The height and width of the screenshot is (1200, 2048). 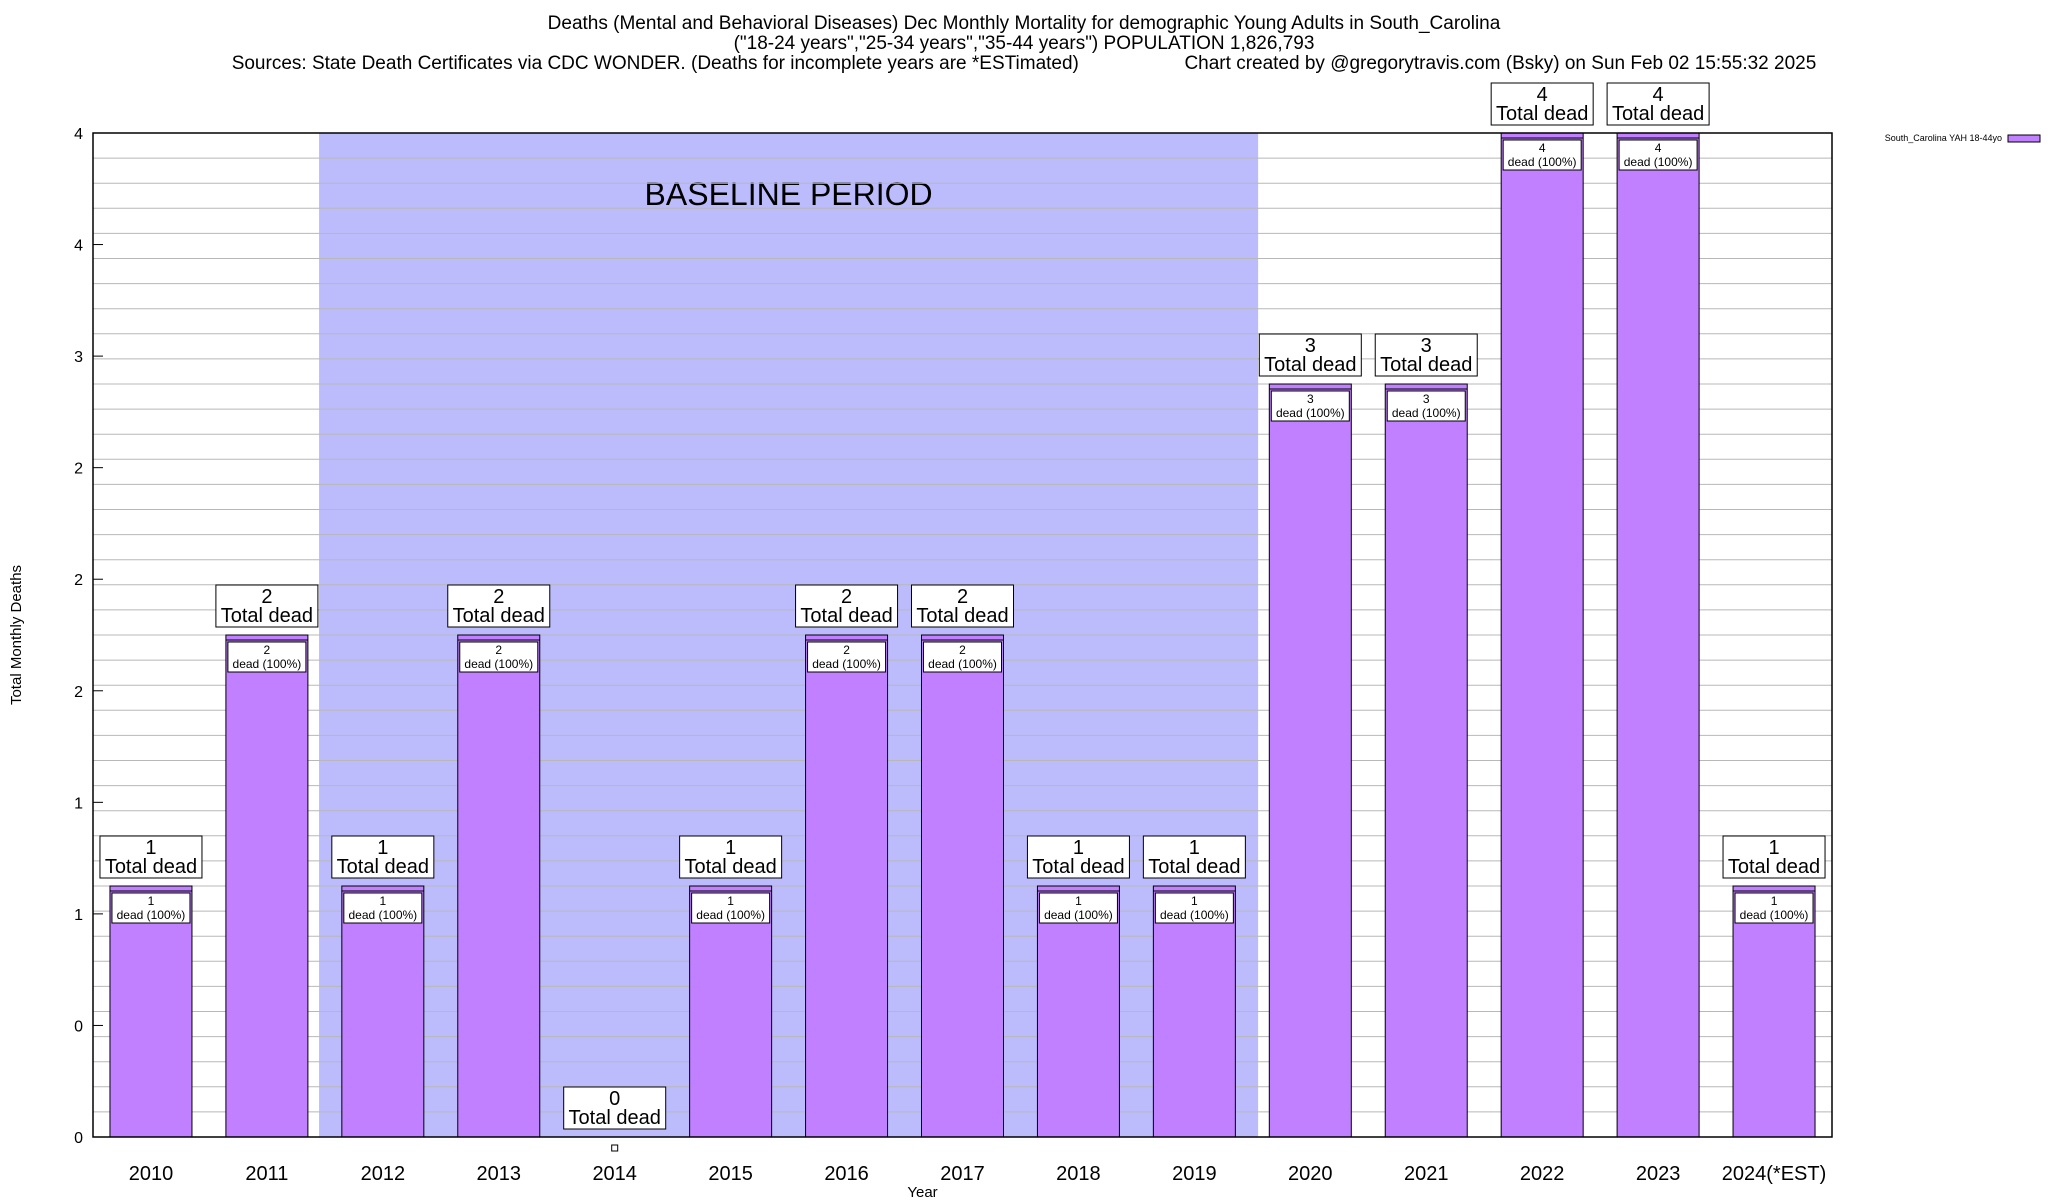 I want to click on x-tick-label: 2021, so click(x=1426, y=1174).